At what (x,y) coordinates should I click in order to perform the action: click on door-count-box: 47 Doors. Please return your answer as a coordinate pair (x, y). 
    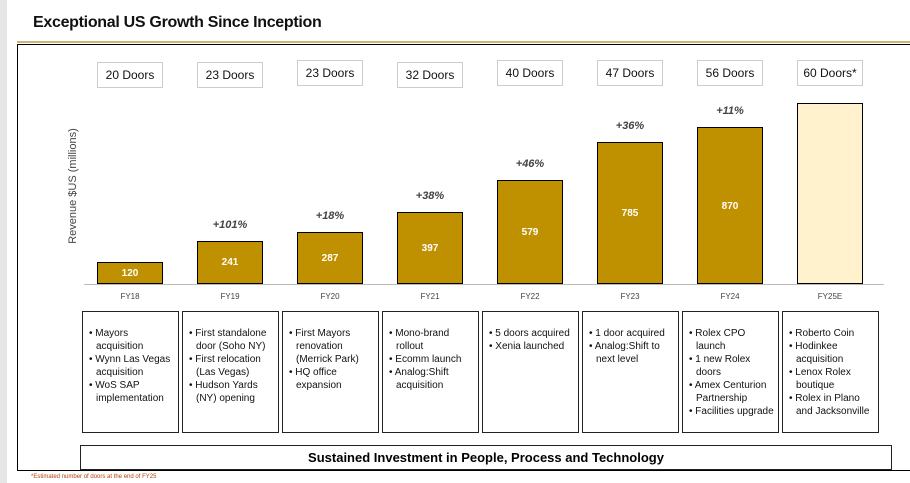
    Looking at the image, I should click on (630, 73).